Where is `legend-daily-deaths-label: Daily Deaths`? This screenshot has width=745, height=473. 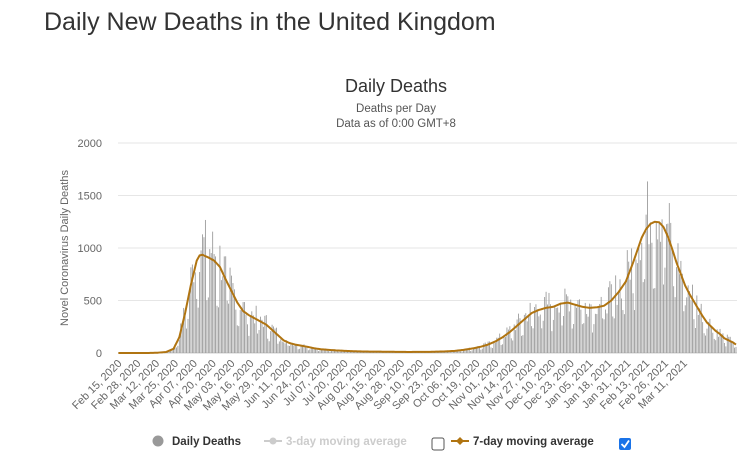 legend-daily-deaths-label: Daily Deaths is located at coordinates (206, 442).